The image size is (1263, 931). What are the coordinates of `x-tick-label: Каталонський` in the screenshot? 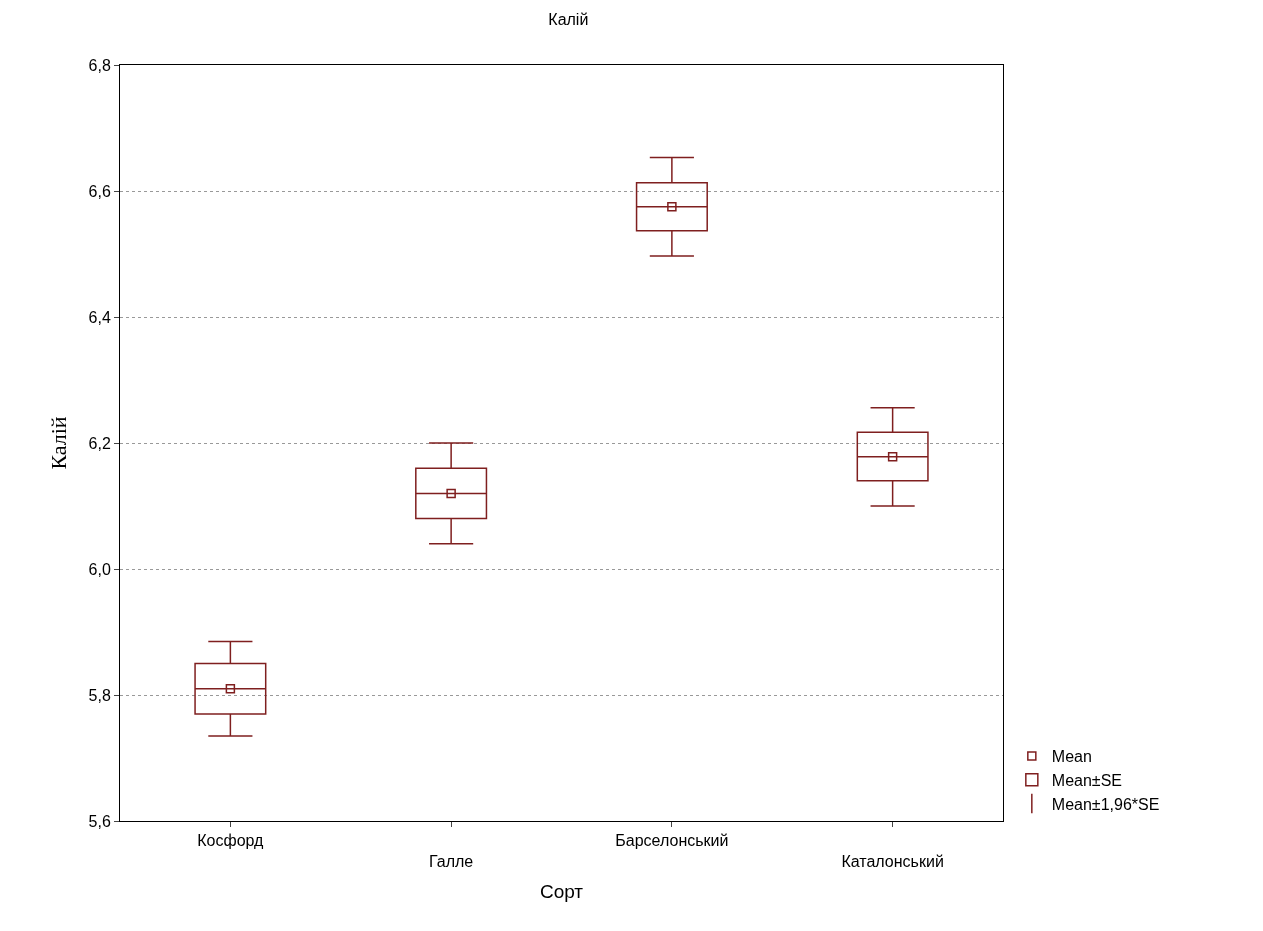 It's located at (892, 861).